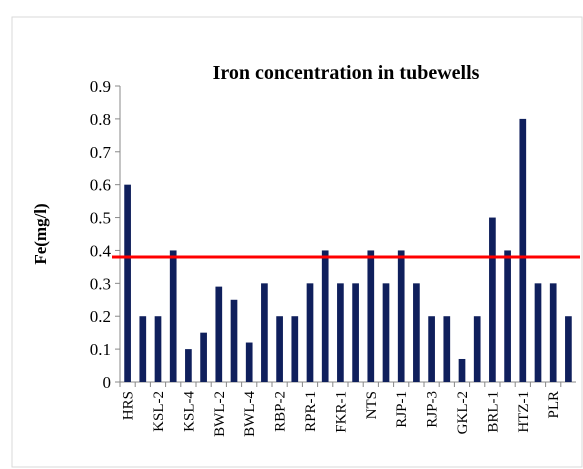 This screenshot has width=583, height=469. I want to click on x-tick-label: BWL-4, so click(250, 414).